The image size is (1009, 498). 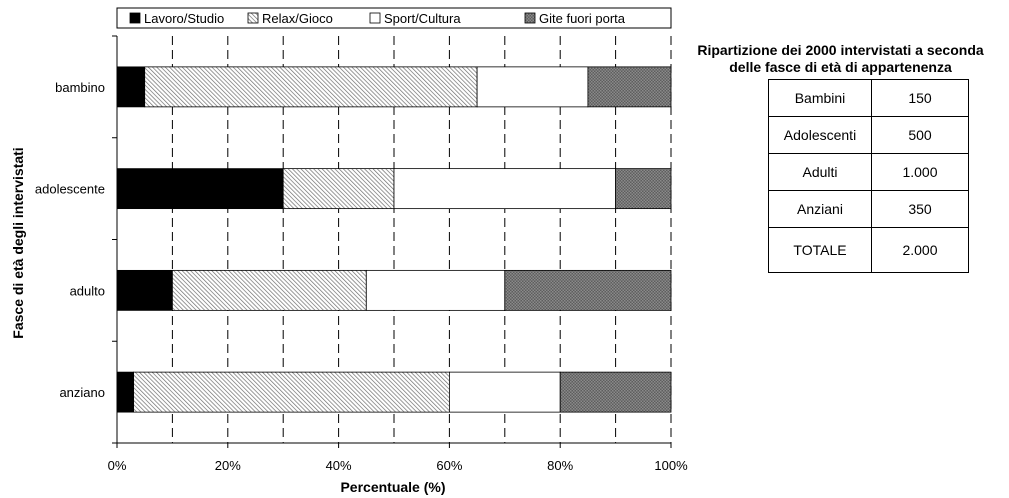 What do you see at coordinates (920, 250) in the screenshot?
I see `total-value: 2.000` at bounding box center [920, 250].